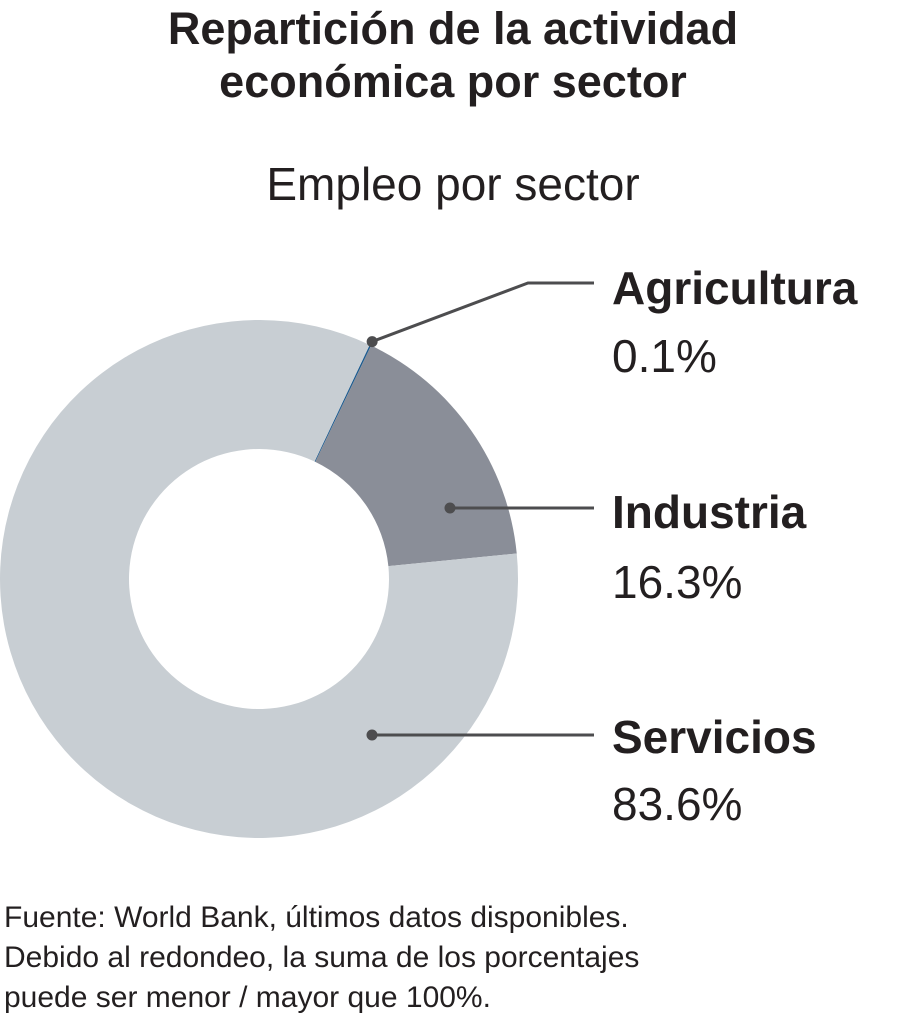 The height and width of the screenshot is (1024, 906). What do you see at coordinates (372, 342) in the screenshot?
I see `leader-dot-agricultura` at bounding box center [372, 342].